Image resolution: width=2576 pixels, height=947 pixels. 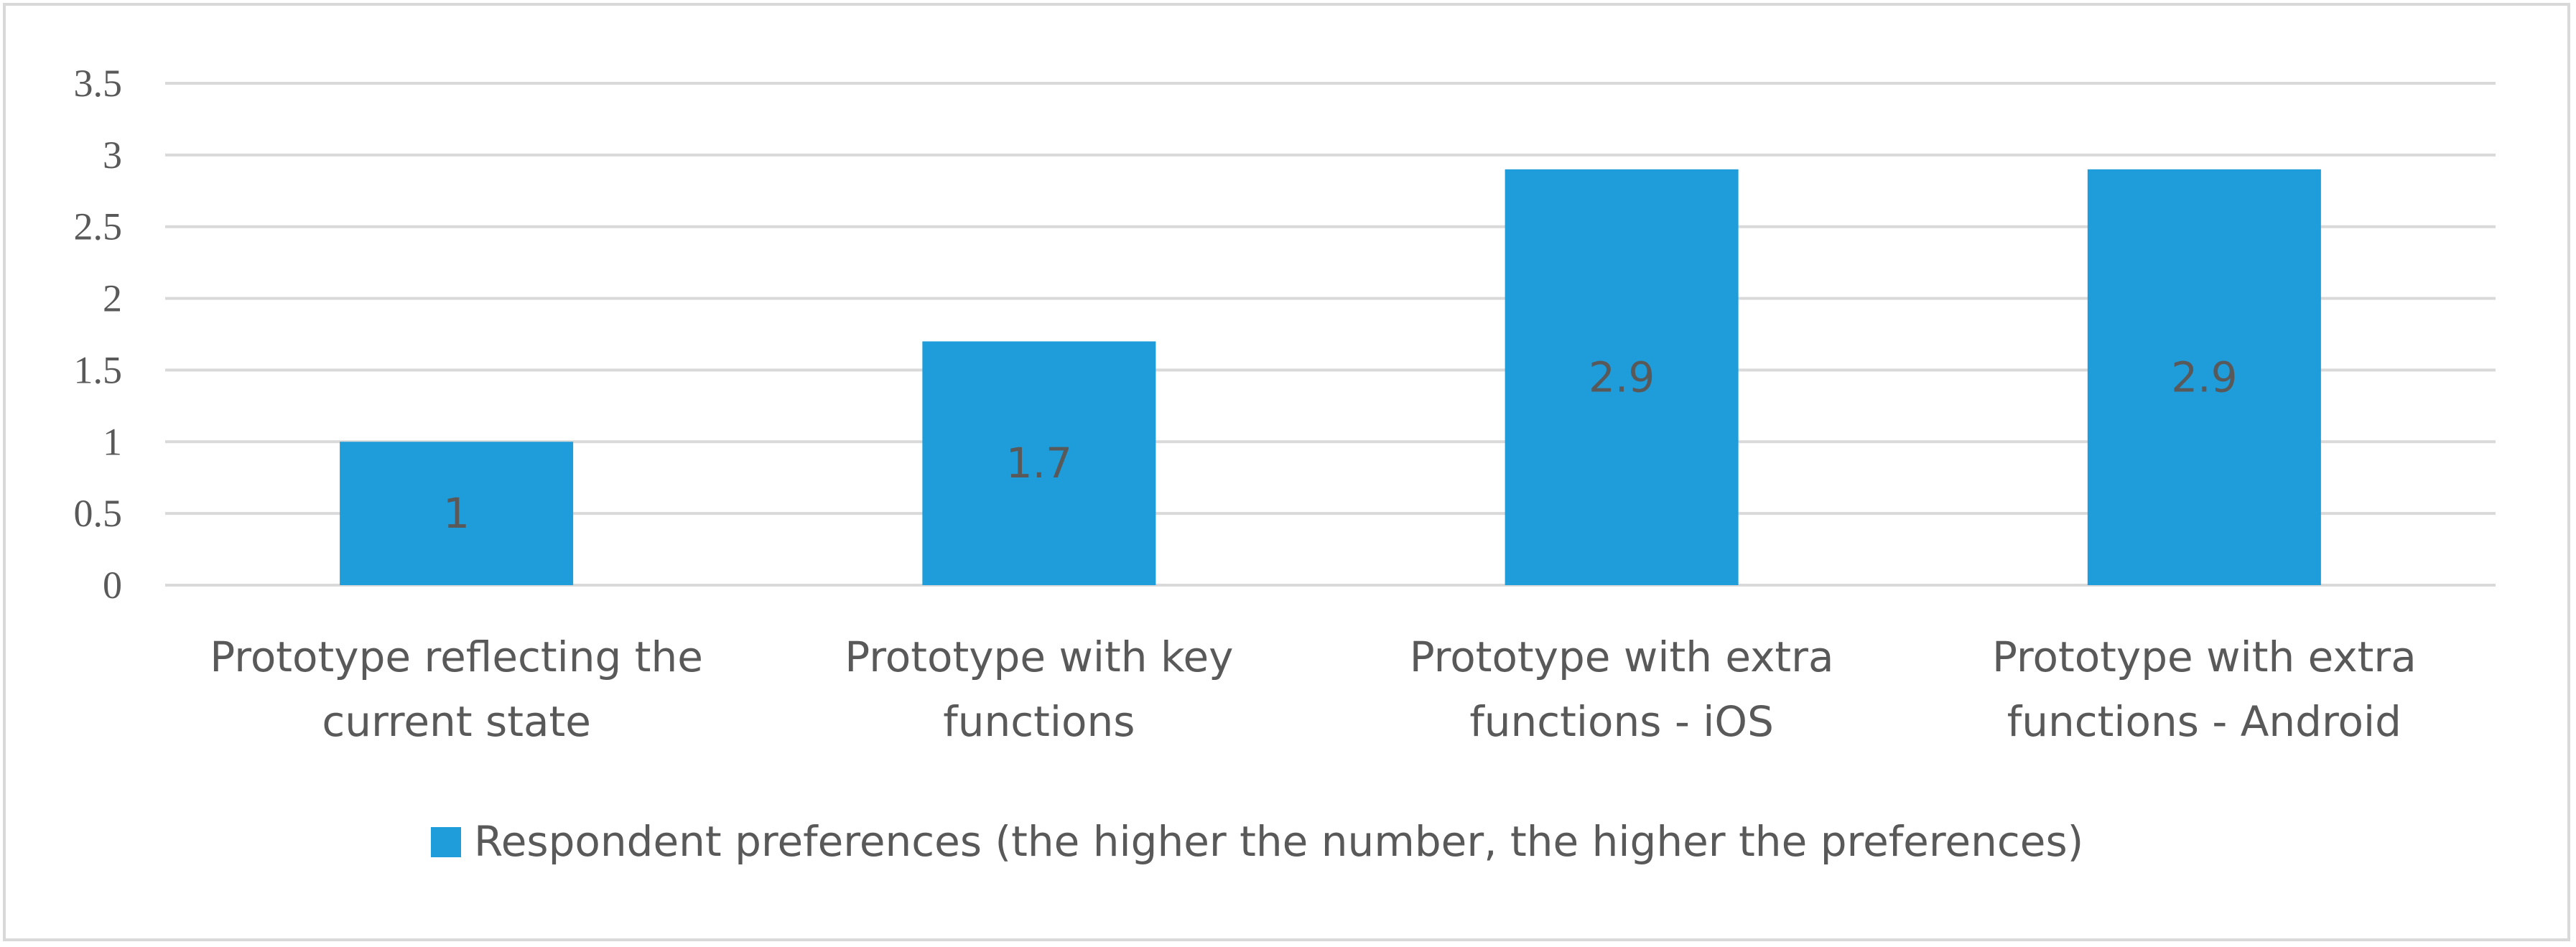 I want to click on legend-swatch, so click(x=446, y=842).